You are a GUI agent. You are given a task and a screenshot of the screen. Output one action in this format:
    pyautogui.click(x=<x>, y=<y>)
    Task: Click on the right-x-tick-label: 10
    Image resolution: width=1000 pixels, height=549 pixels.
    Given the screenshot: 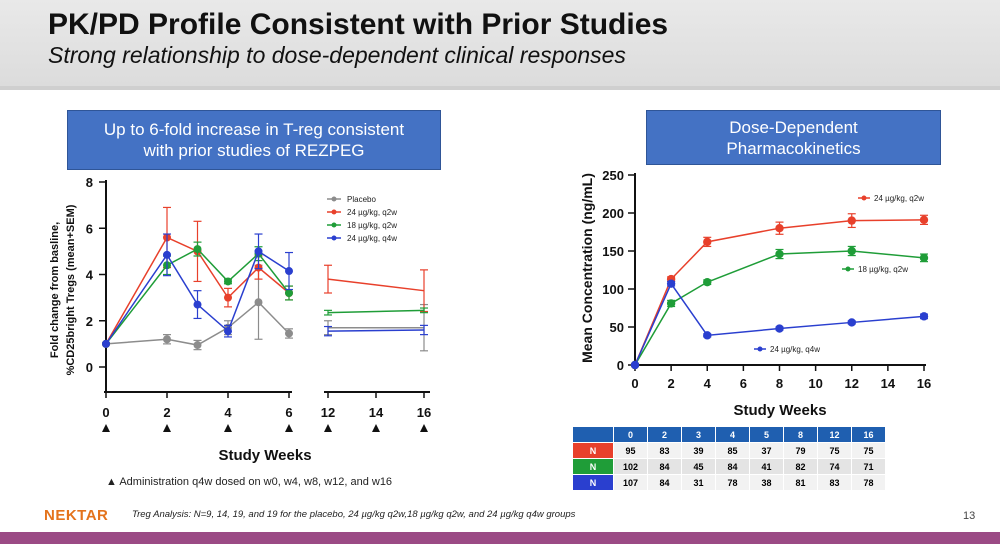 What is the action you would take?
    pyautogui.click(x=815, y=383)
    